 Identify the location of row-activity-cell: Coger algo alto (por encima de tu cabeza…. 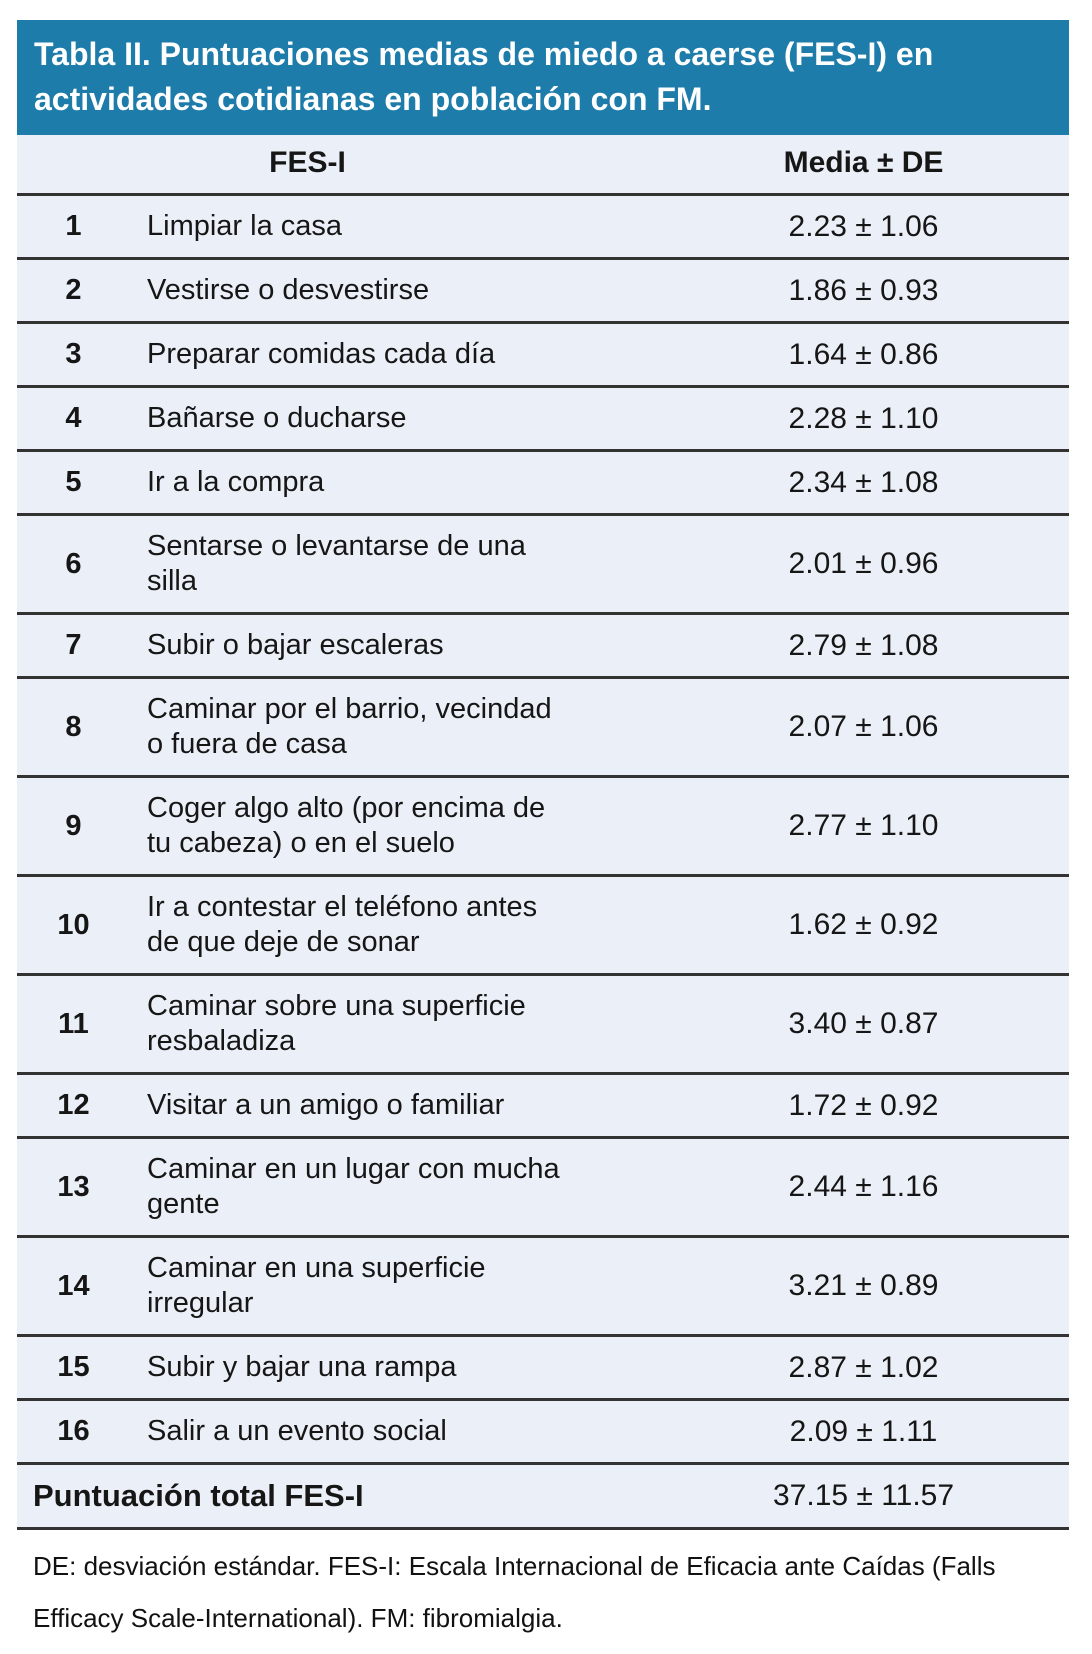
(394, 826).